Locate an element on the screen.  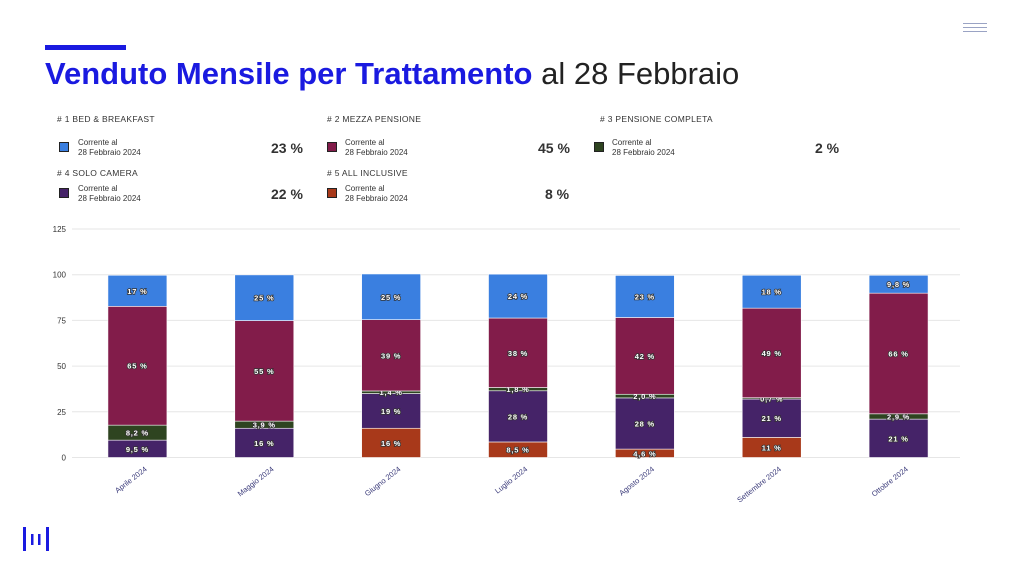
kpi-mezza-pensione-note: Corrente al 28 Febbraio 2024 is located at coordinates (376, 148).